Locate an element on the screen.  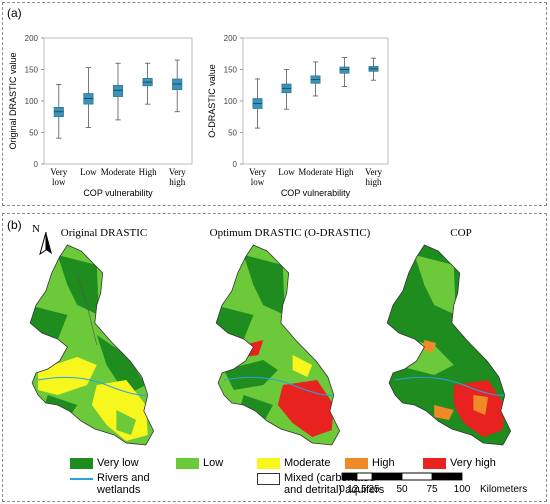
legend-moderate: Moderate is located at coordinates (293, 463).